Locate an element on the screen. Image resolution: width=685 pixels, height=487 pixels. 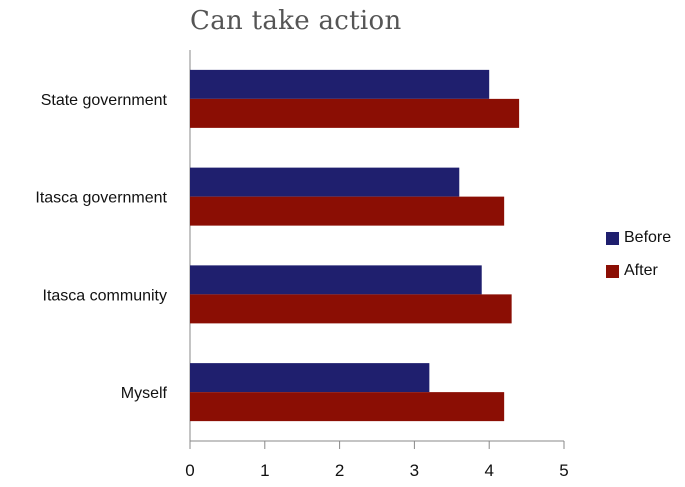
legend: Before After is located at coordinates (638, 261).